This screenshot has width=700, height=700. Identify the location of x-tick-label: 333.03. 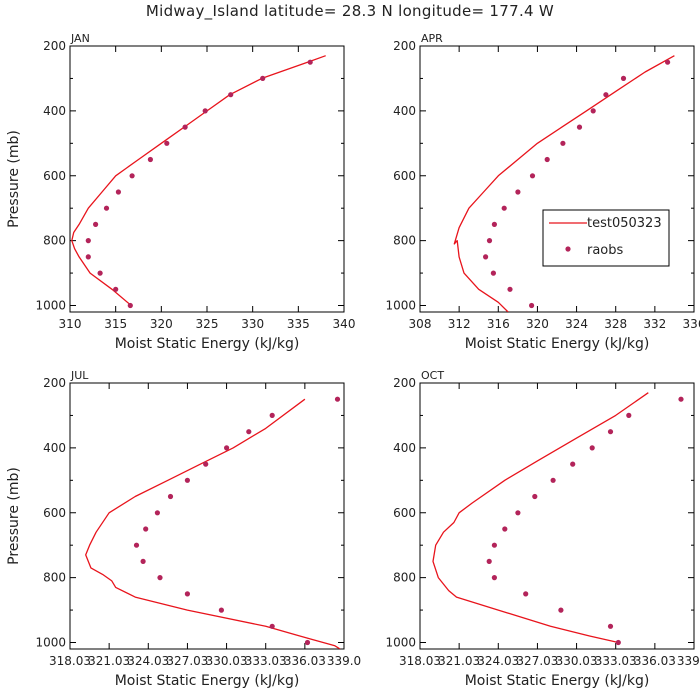
(266, 661).